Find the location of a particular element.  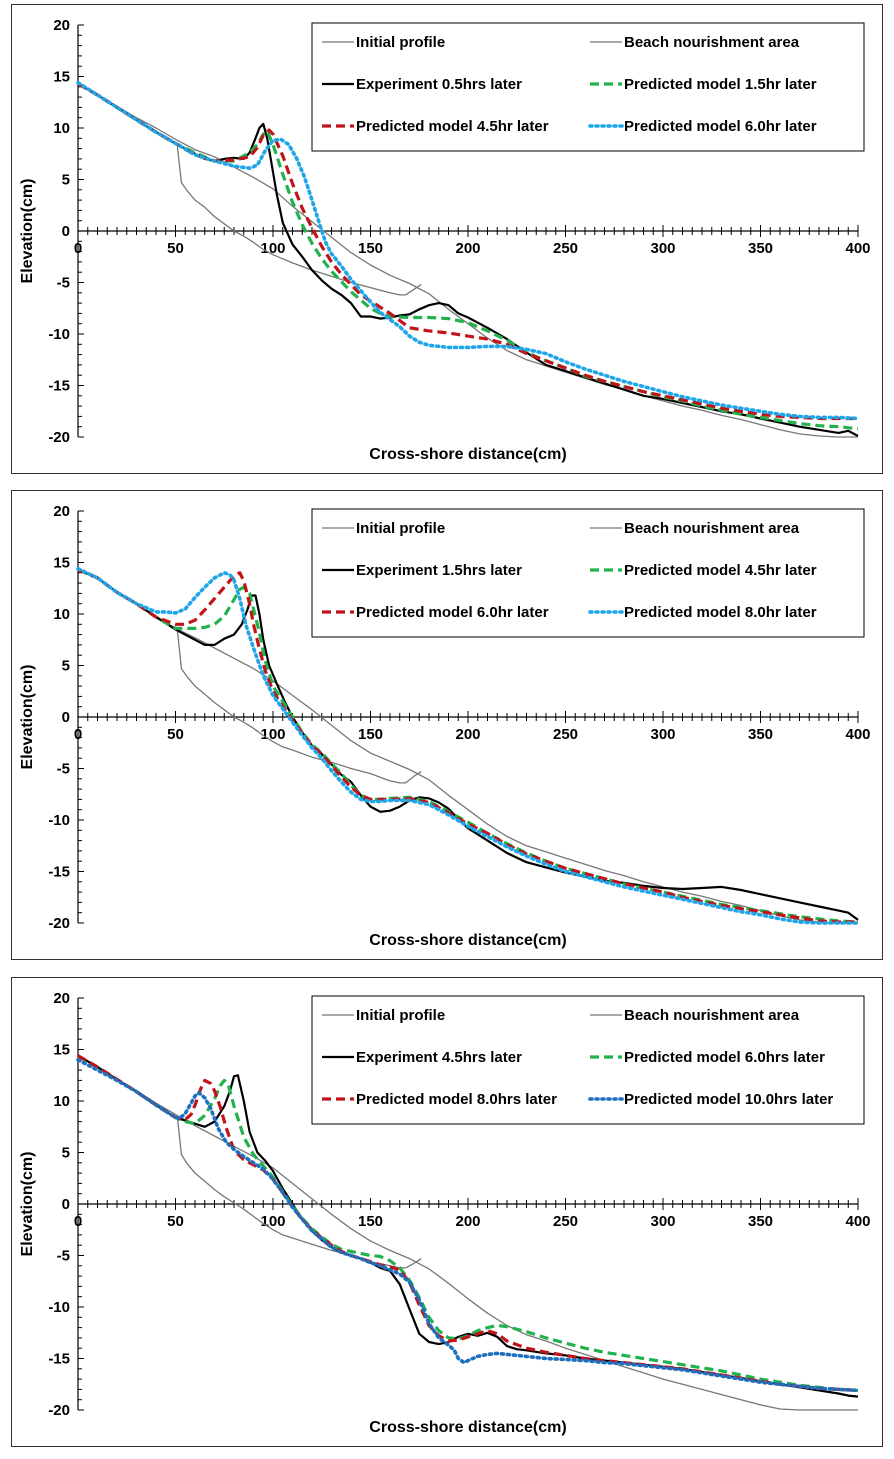

legend-label: Experiment 0.5hrs later is located at coordinates (439, 84).